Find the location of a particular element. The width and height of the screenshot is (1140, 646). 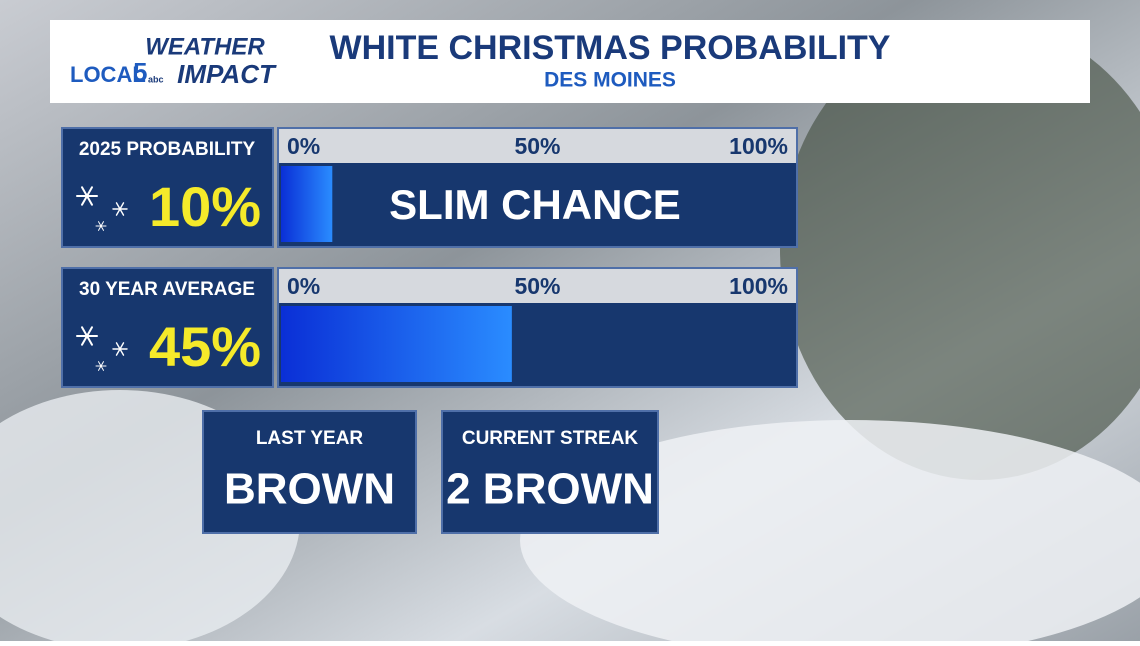

box-label: CURRENT STREAK is located at coordinates (550, 438).